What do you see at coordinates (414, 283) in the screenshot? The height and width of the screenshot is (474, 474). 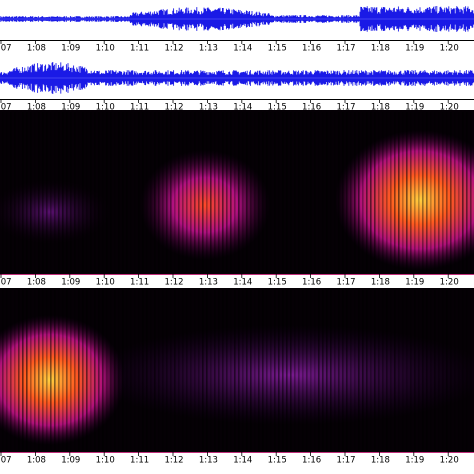 I see `tick-label: 1:19` at bounding box center [414, 283].